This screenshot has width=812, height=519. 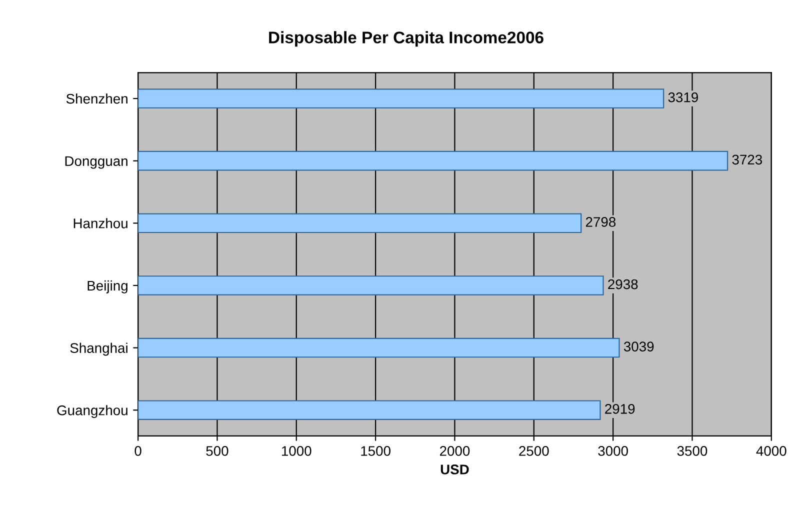 What do you see at coordinates (217, 451) in the screenshot?
I see `x-tick-label: 500` at bounding box center [217, 451].